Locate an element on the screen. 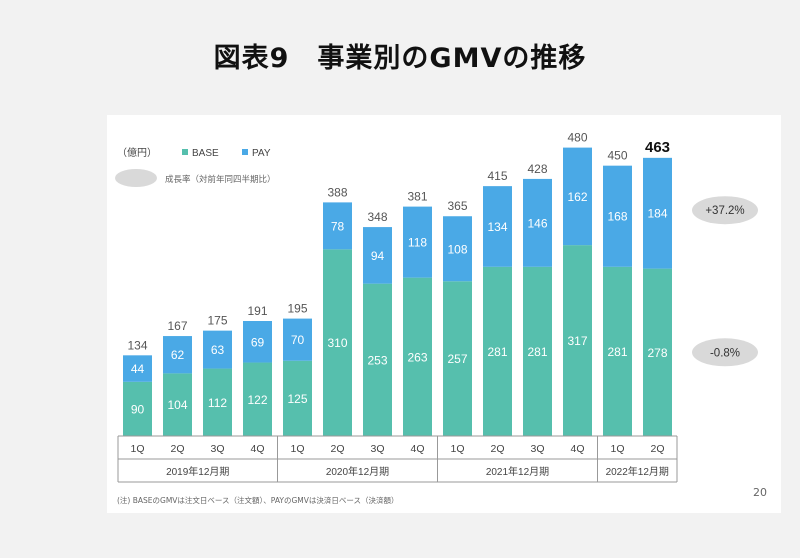 The image size is (800, 558). legend-pay-label: PAY is located at coordinates (261, 153).